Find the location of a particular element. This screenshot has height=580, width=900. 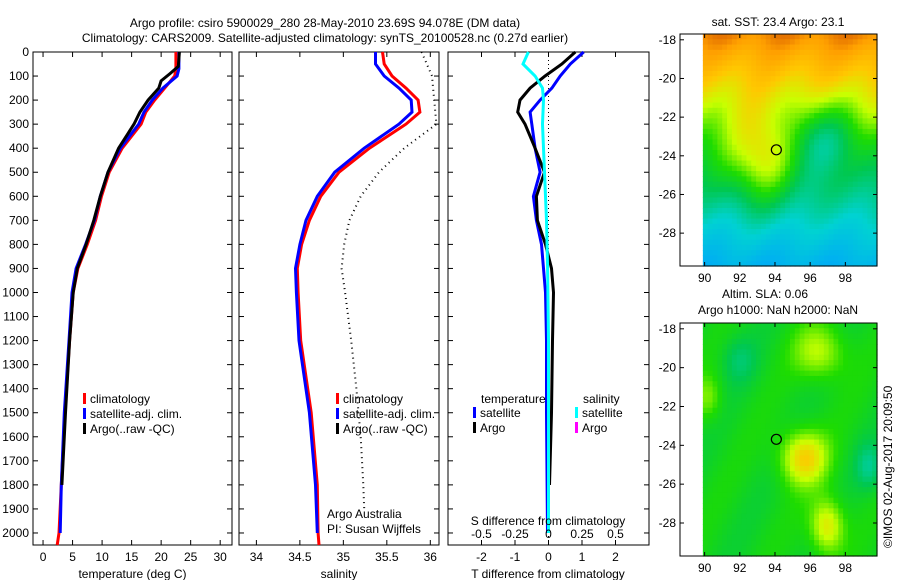

salinity-line-climatology is located at coordinates (358, 298).